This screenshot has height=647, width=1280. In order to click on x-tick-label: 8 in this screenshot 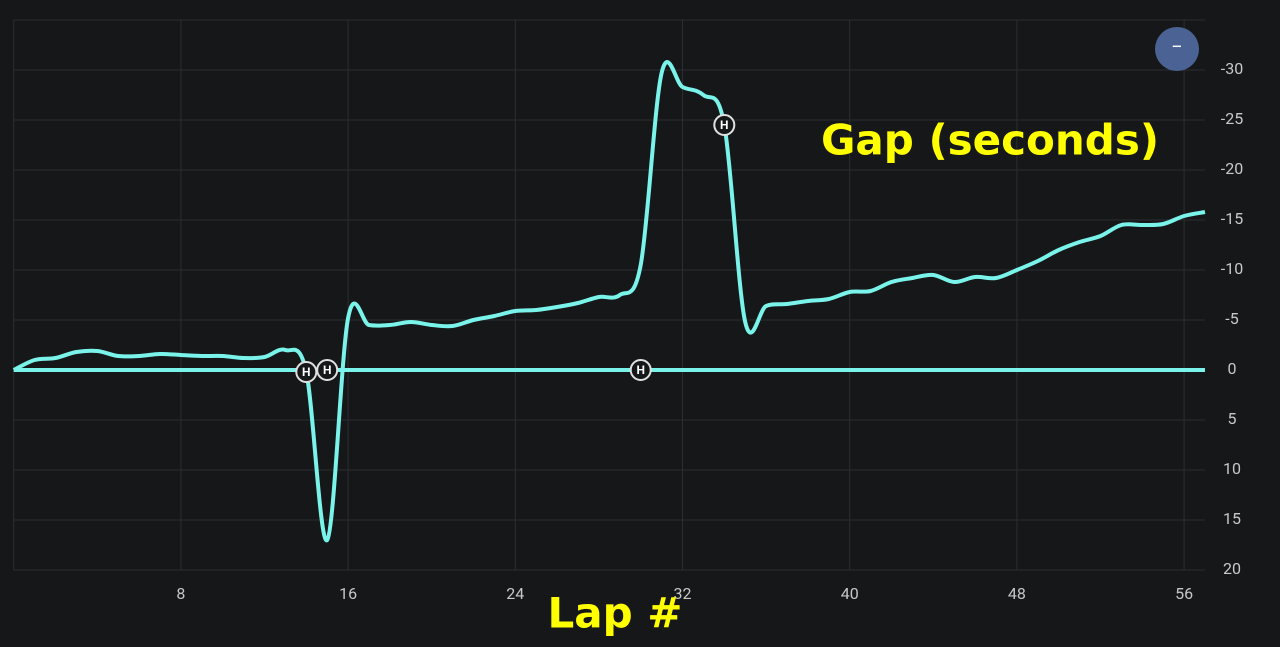, I will do `click(180, 593)`.